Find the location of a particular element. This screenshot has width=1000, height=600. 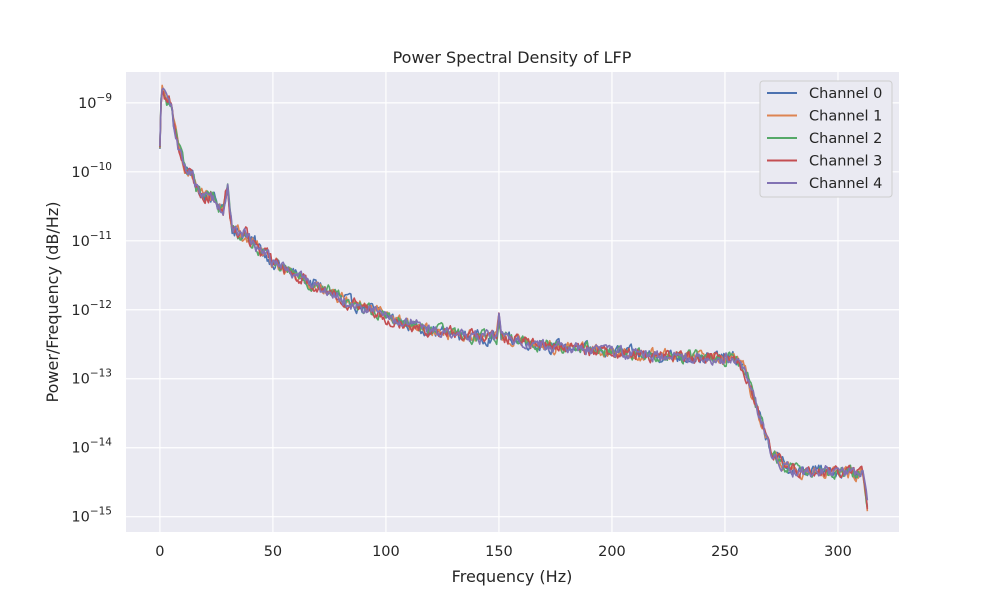

legend-label: Channel 1 is located at coordinates (845, 117).